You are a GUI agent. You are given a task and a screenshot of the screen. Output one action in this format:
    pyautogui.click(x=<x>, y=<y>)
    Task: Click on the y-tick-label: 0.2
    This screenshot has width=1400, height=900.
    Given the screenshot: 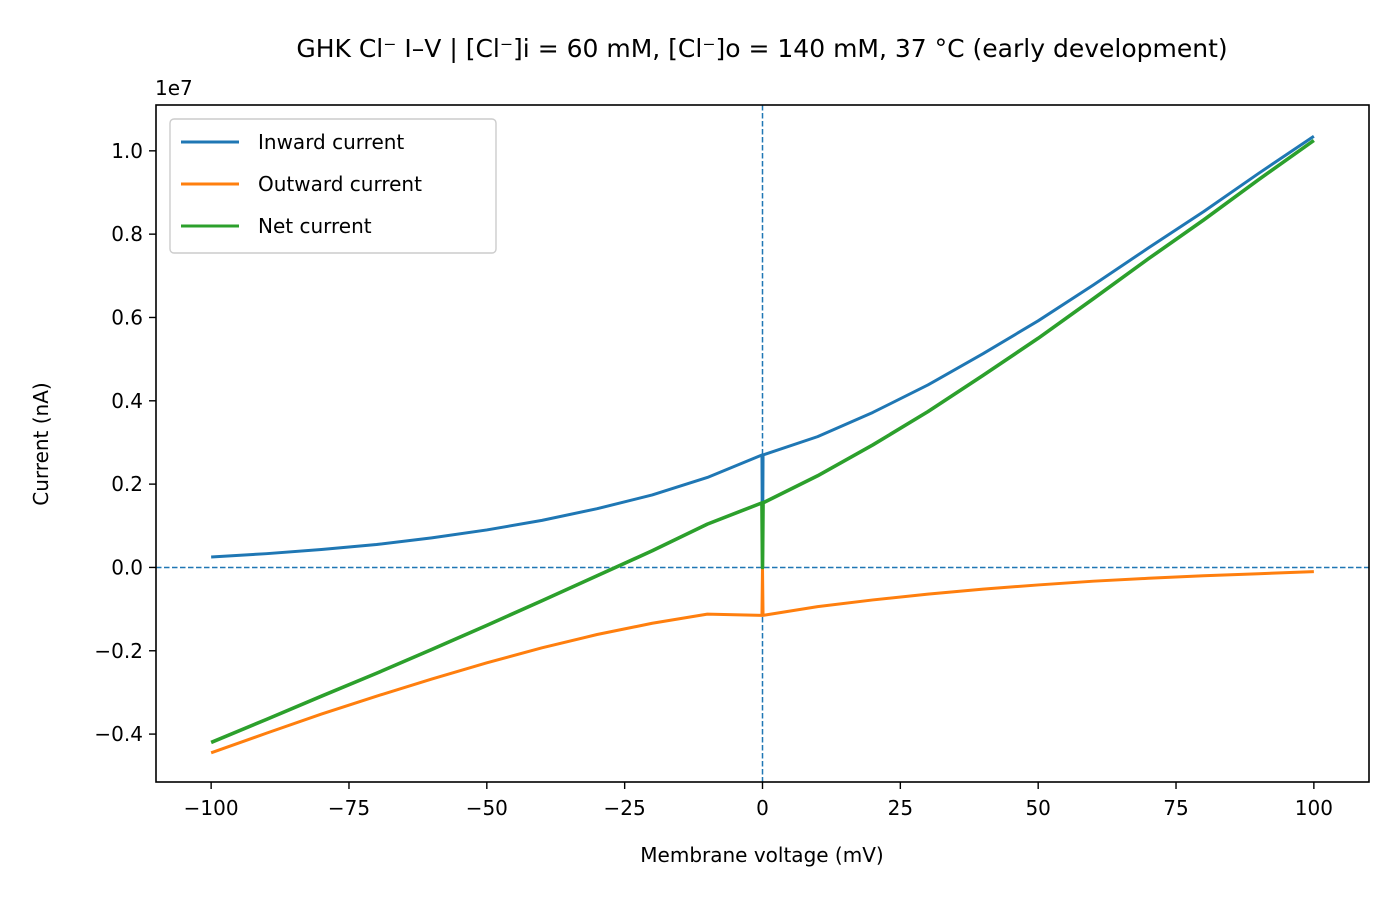 What is the action you would take?
    pyautogui.click(x=127, y=484)
    